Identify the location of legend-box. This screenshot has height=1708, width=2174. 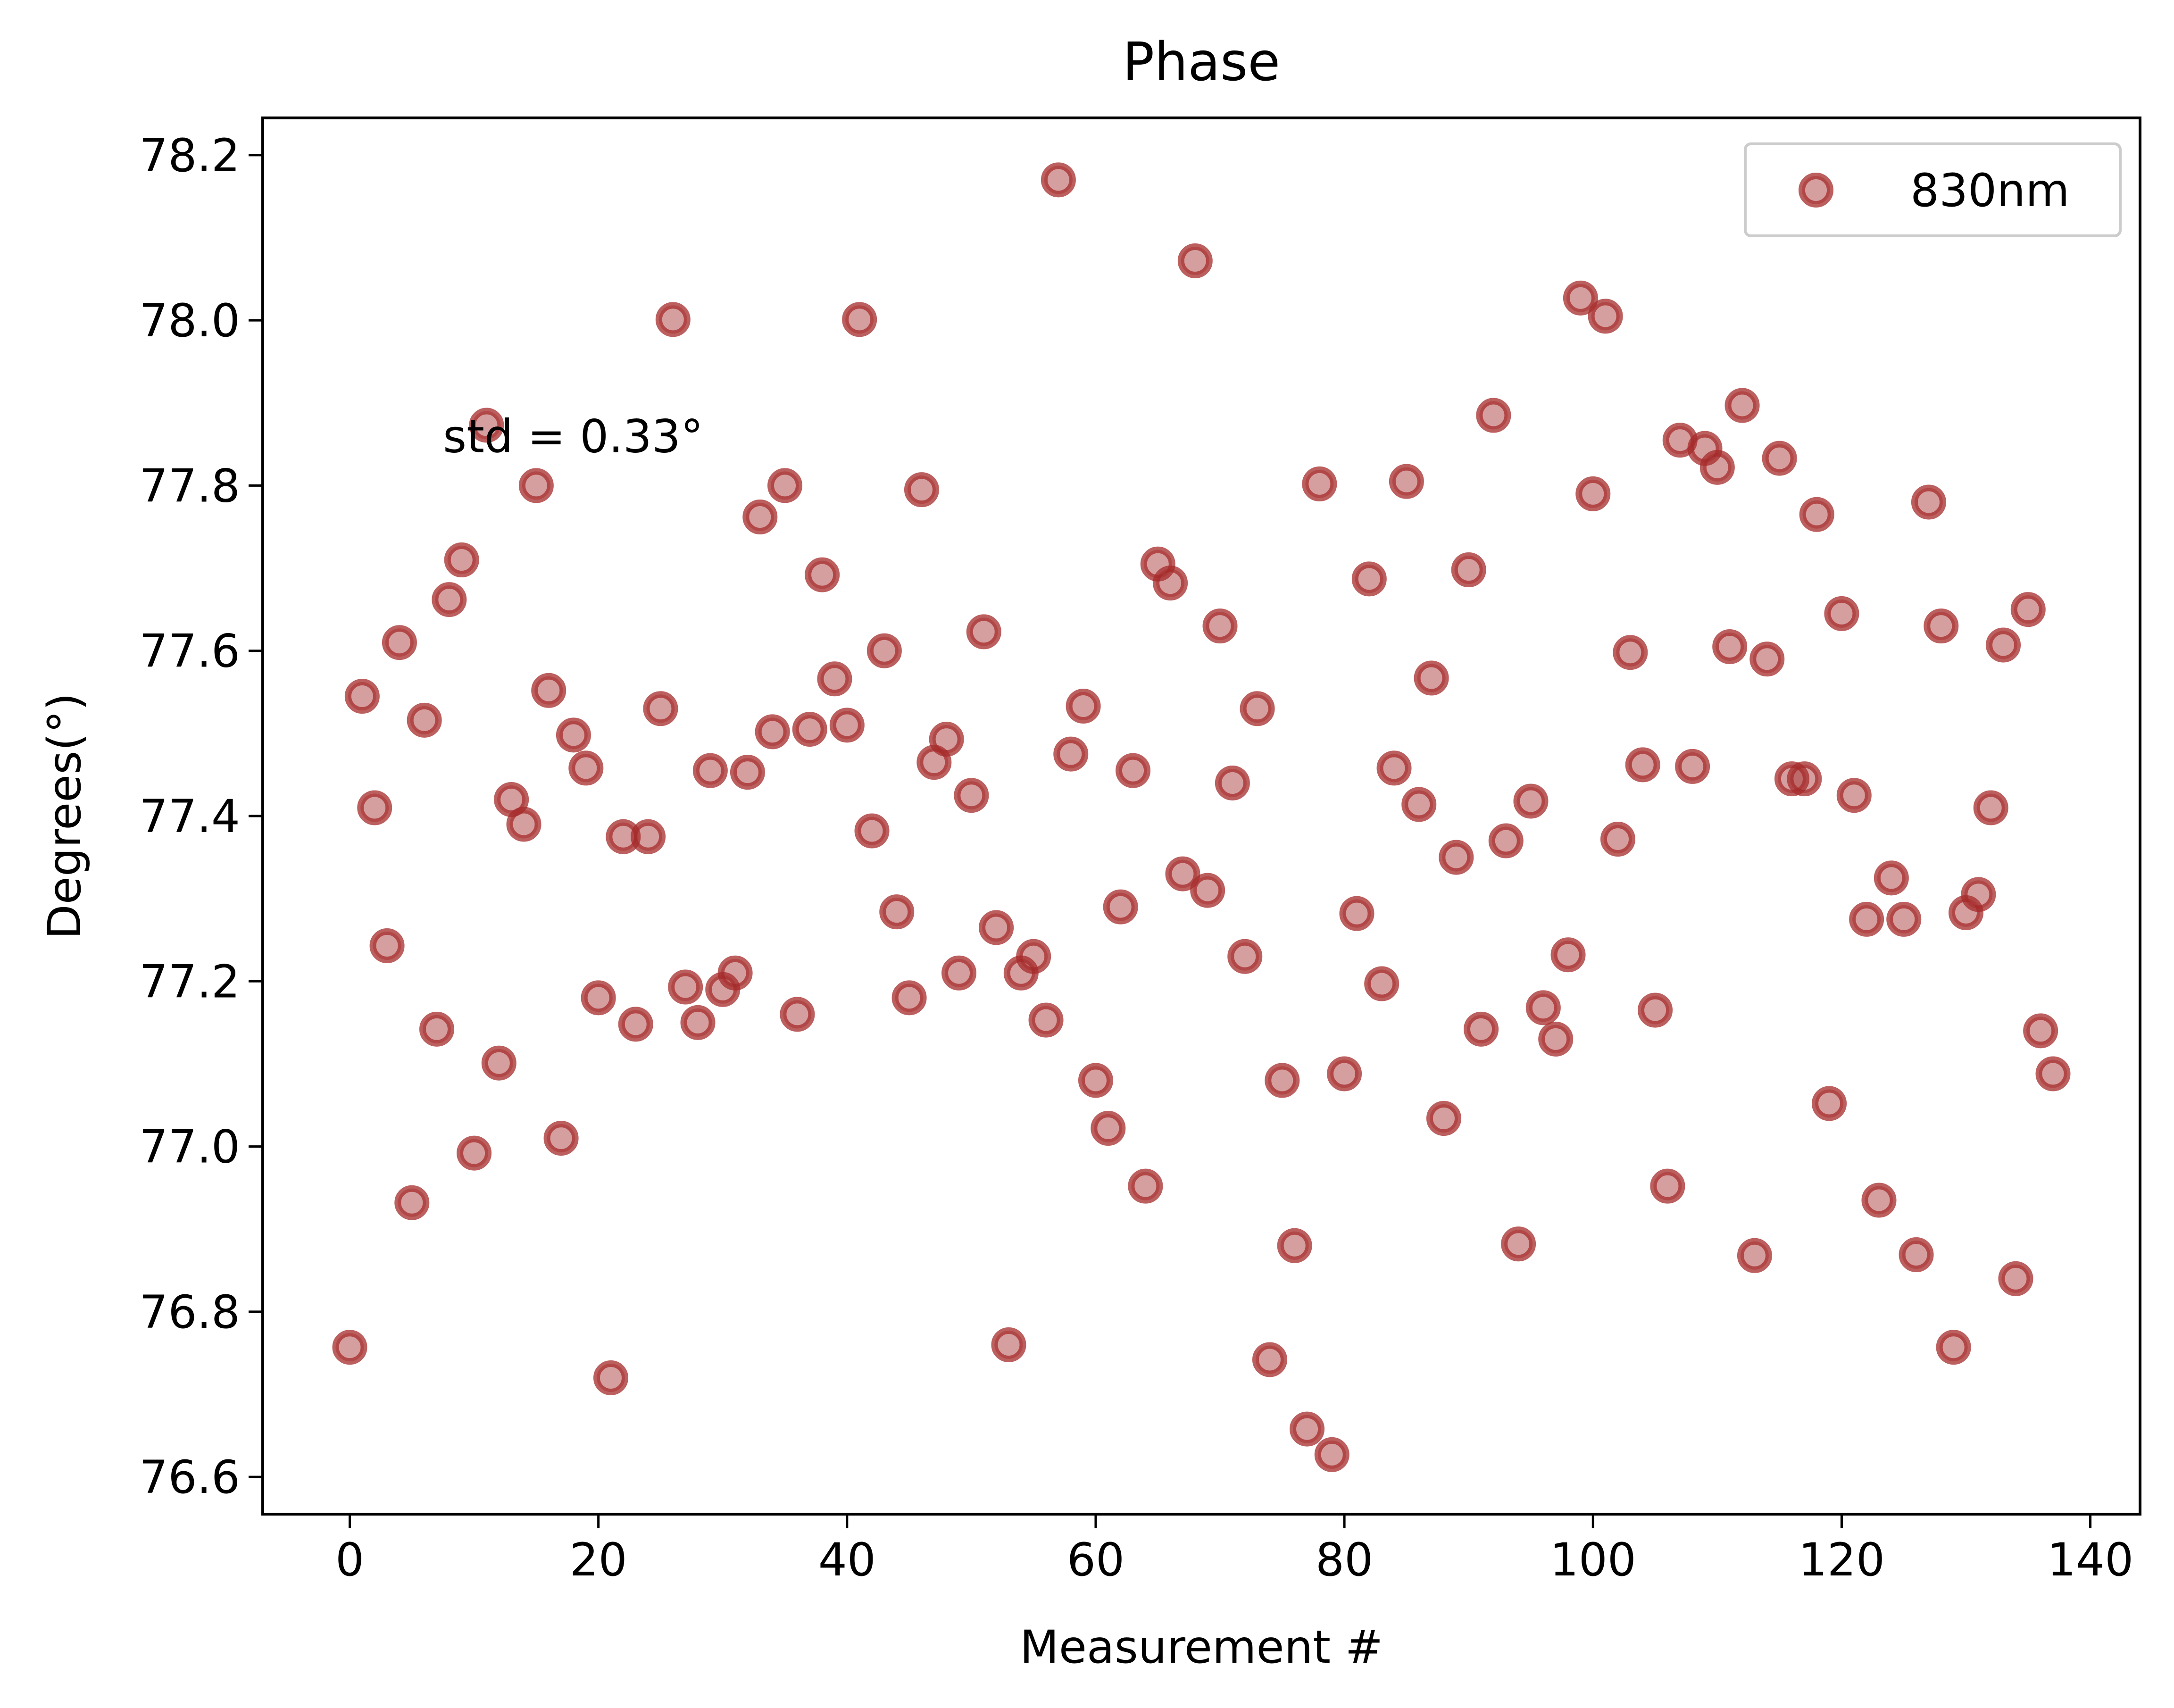
(1933, 189).